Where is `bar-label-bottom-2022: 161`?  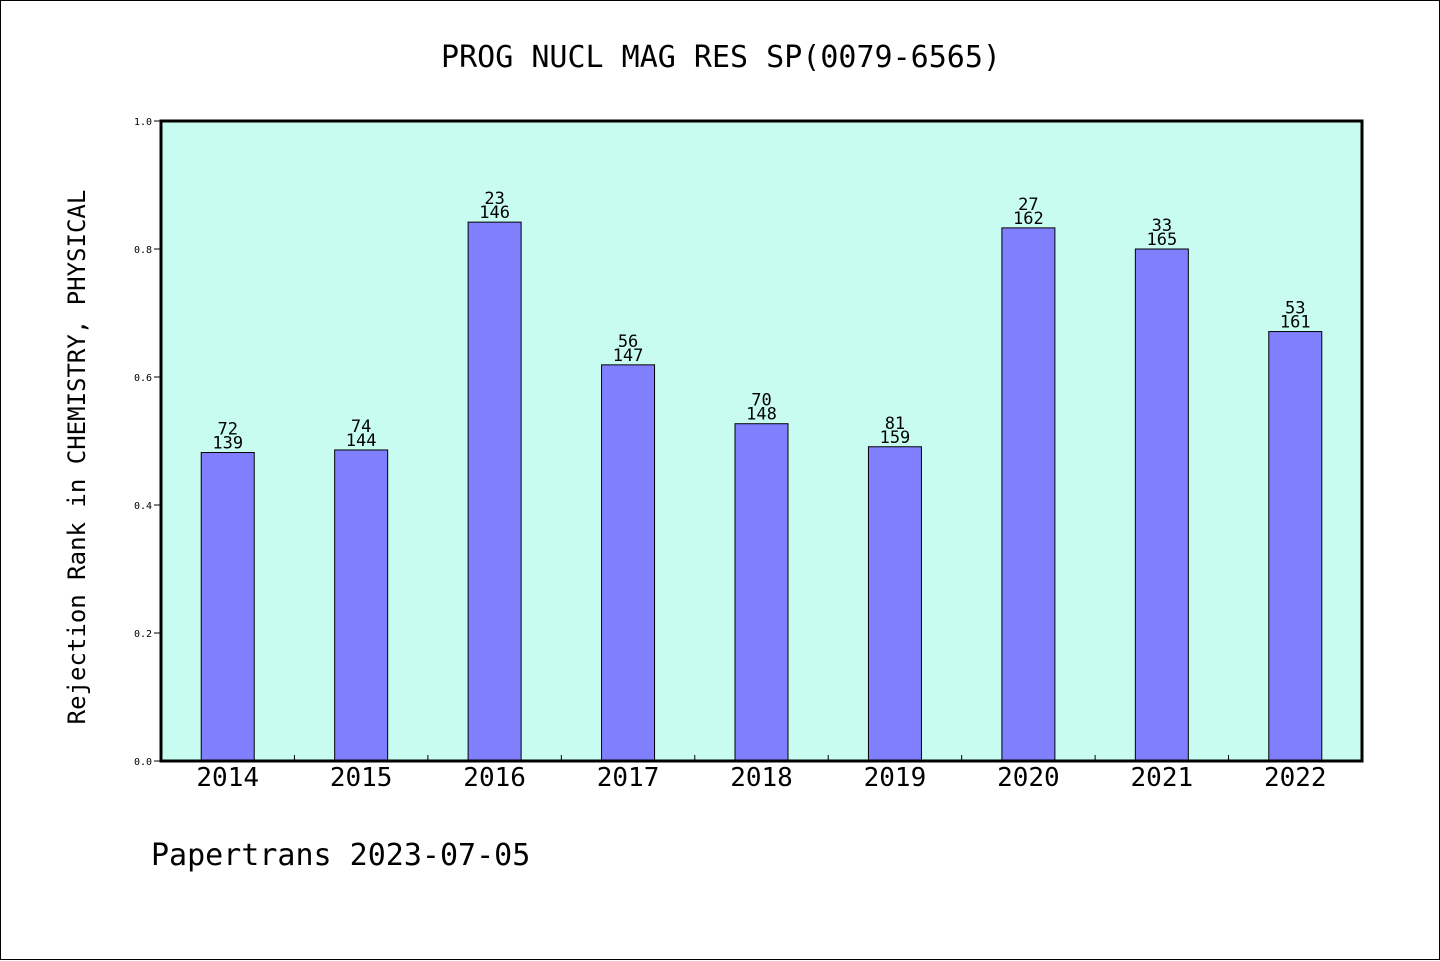
bar-label-bottom-2022: 161 is located at coordinates (1295, 323).